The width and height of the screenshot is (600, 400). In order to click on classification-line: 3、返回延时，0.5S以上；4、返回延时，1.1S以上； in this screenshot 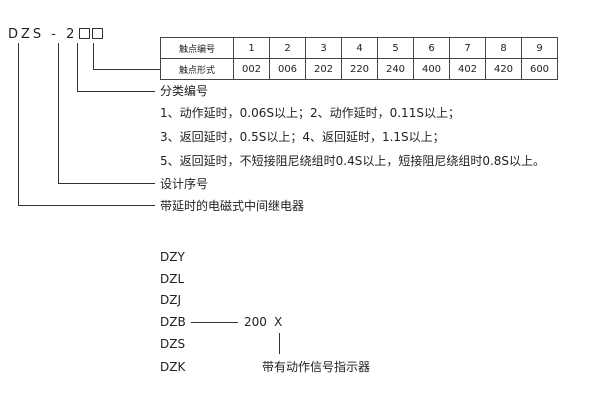, I will do `click(302, 137)`.